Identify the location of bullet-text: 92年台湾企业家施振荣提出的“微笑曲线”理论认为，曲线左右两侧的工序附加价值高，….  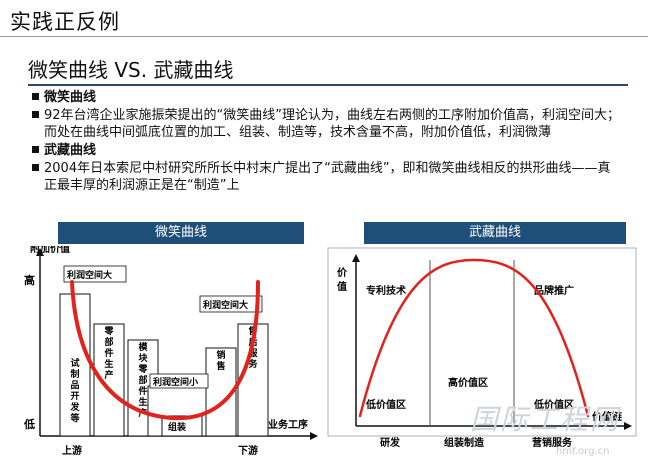
(332, 124).